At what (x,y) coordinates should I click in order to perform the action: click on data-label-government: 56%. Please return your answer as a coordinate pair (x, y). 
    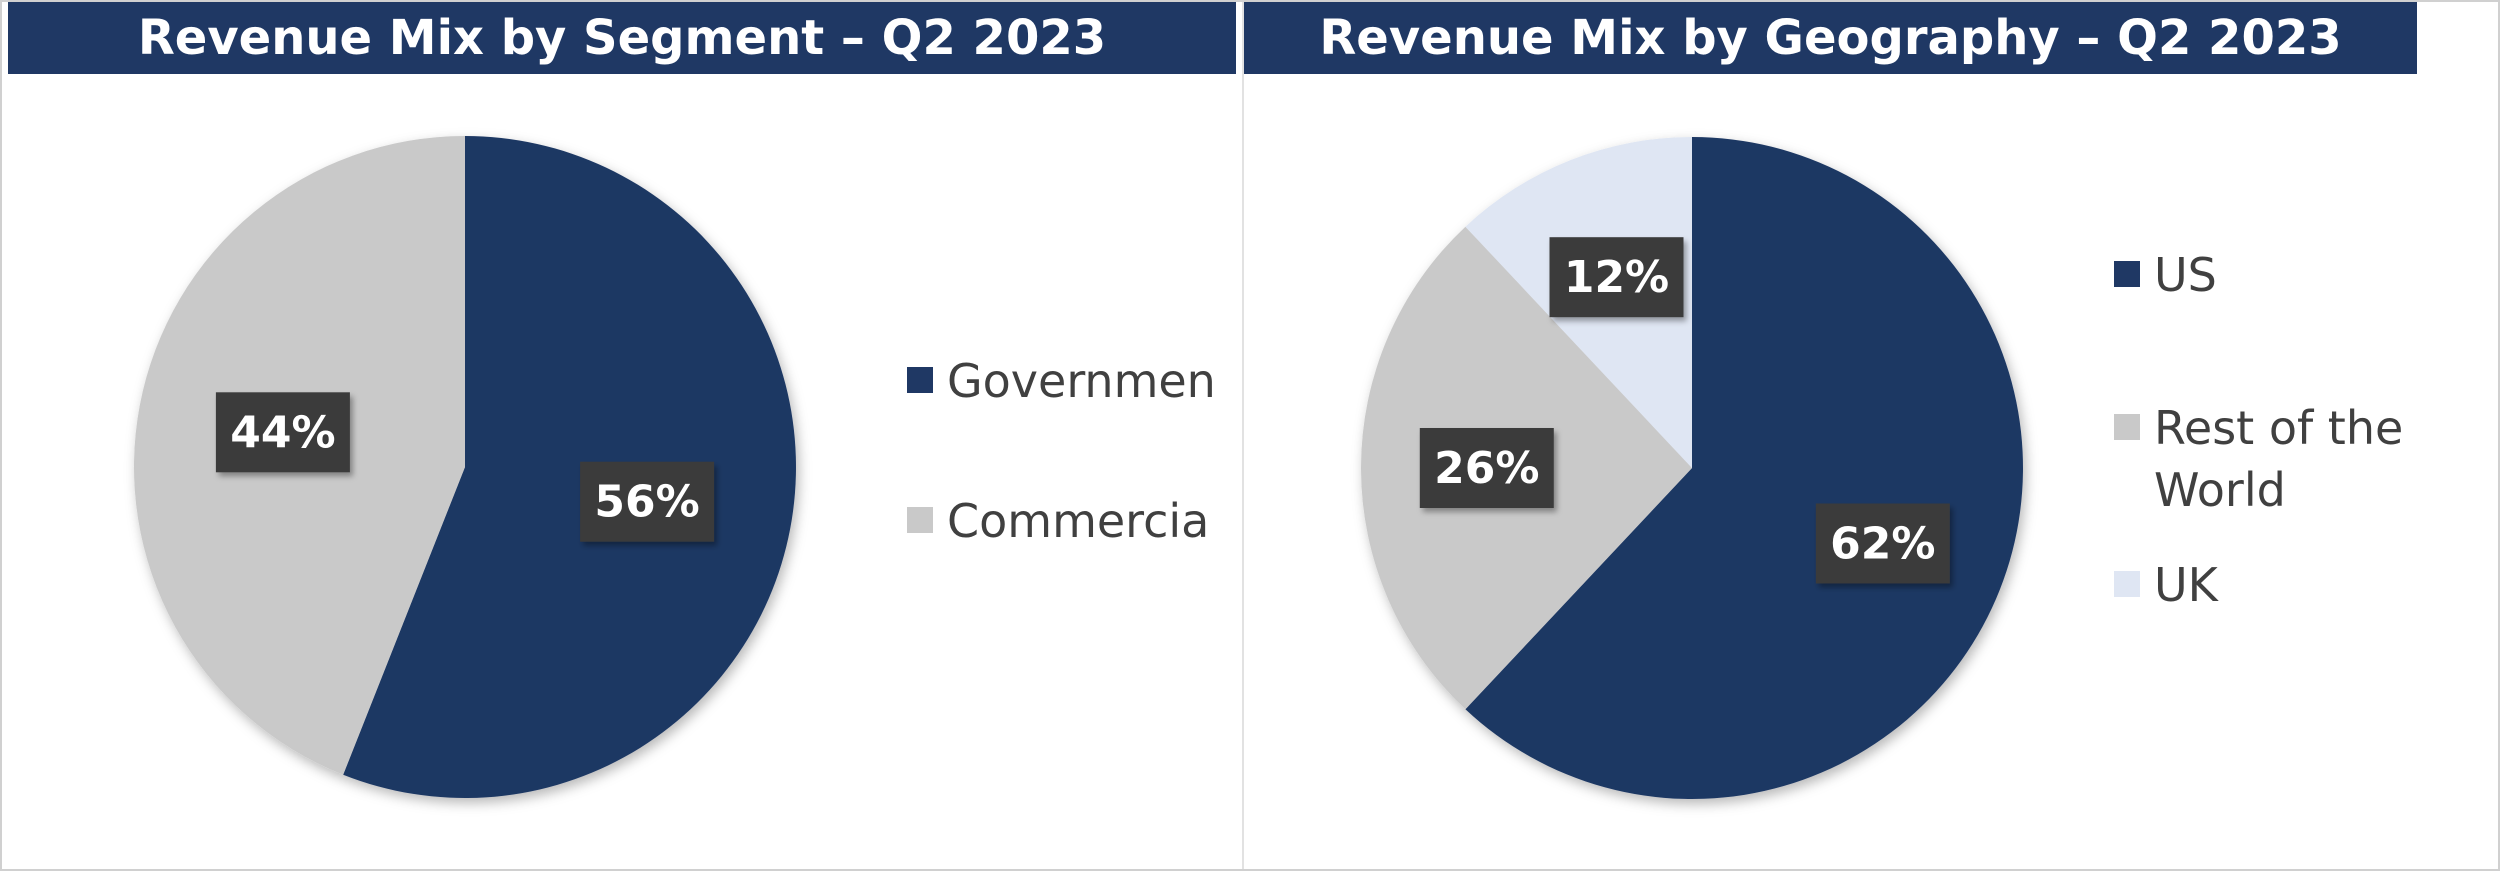
    Looking at the image, I should click on (647, 501).